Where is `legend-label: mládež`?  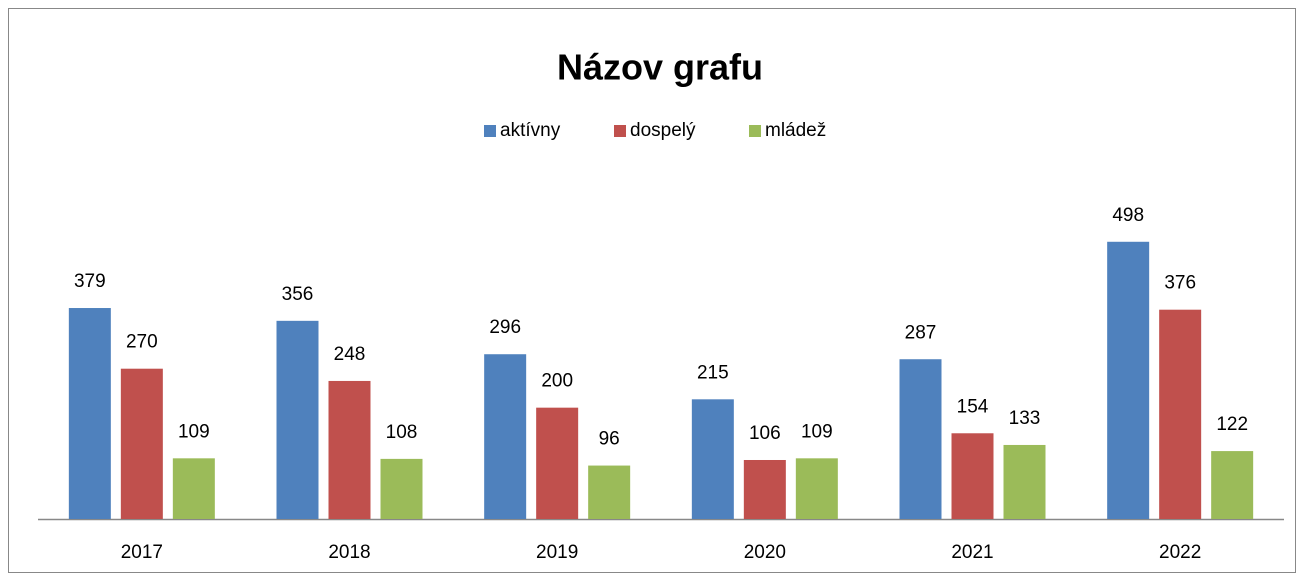
legend-label: mládež is located at coordinates (795, 130).